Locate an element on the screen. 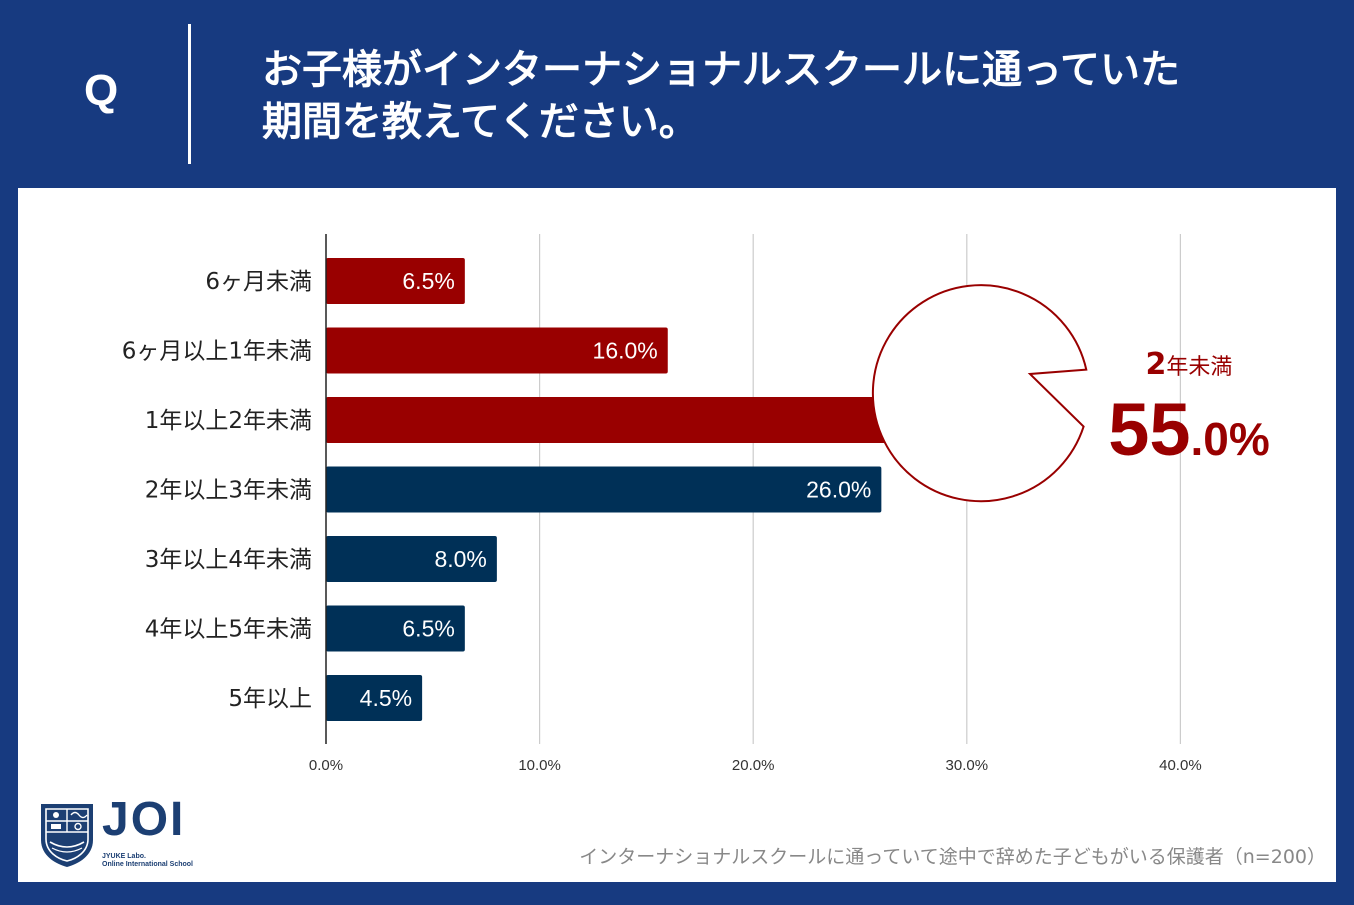  category-label: 6ヶ月以上1年未満 is located at coordinates (217, 352).